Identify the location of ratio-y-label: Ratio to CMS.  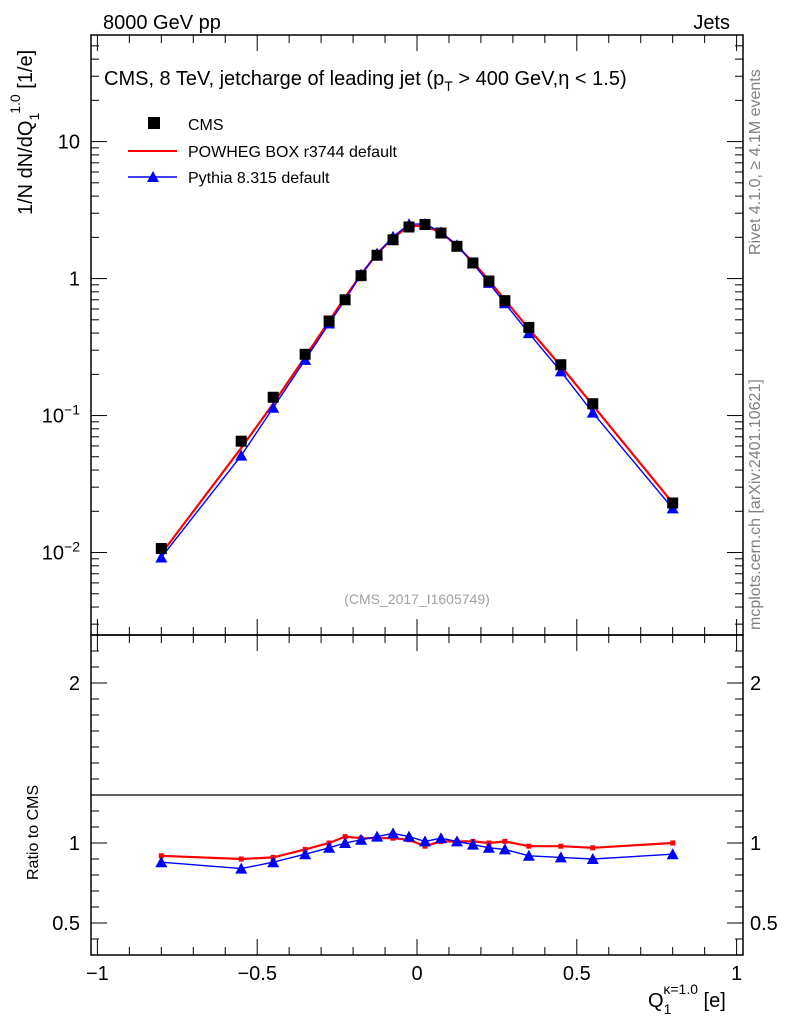
(33, 832).